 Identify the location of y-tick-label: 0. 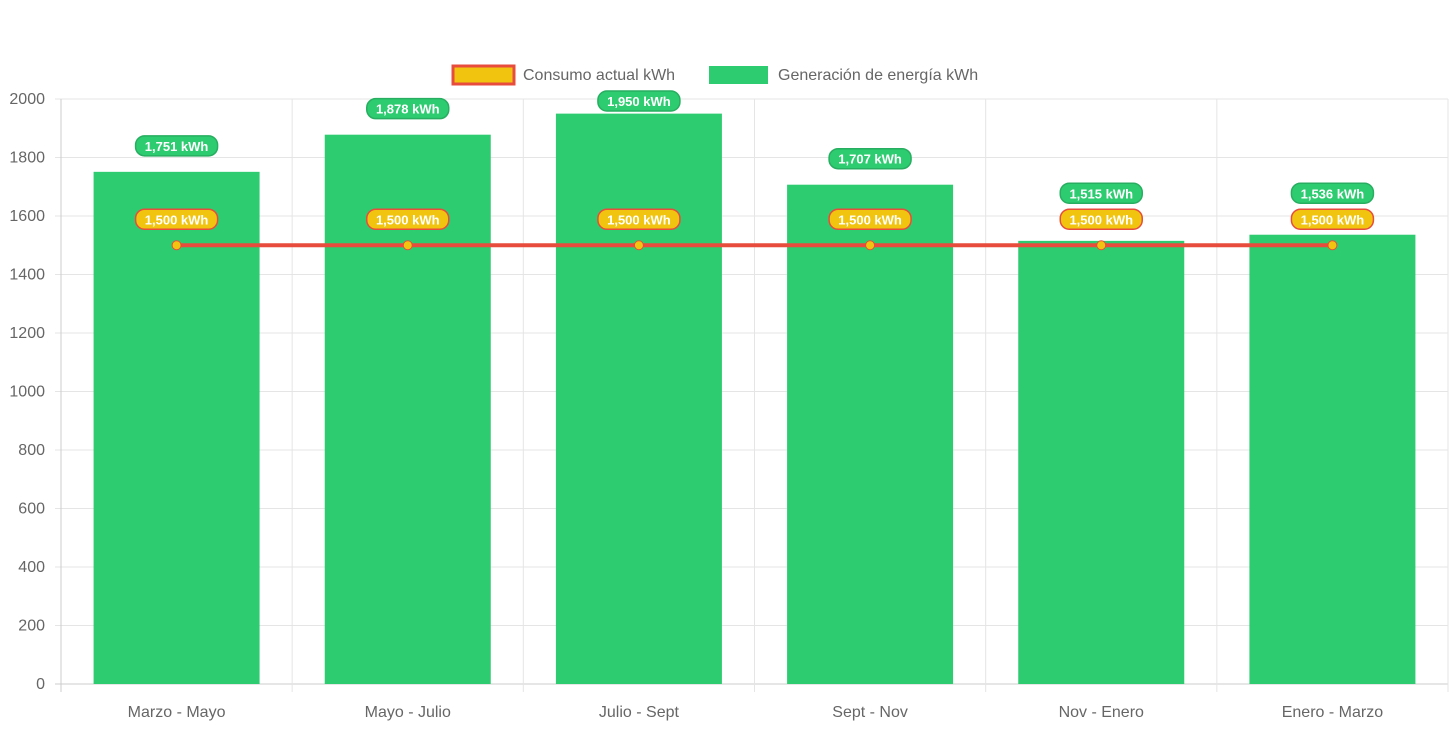
(40, 684).